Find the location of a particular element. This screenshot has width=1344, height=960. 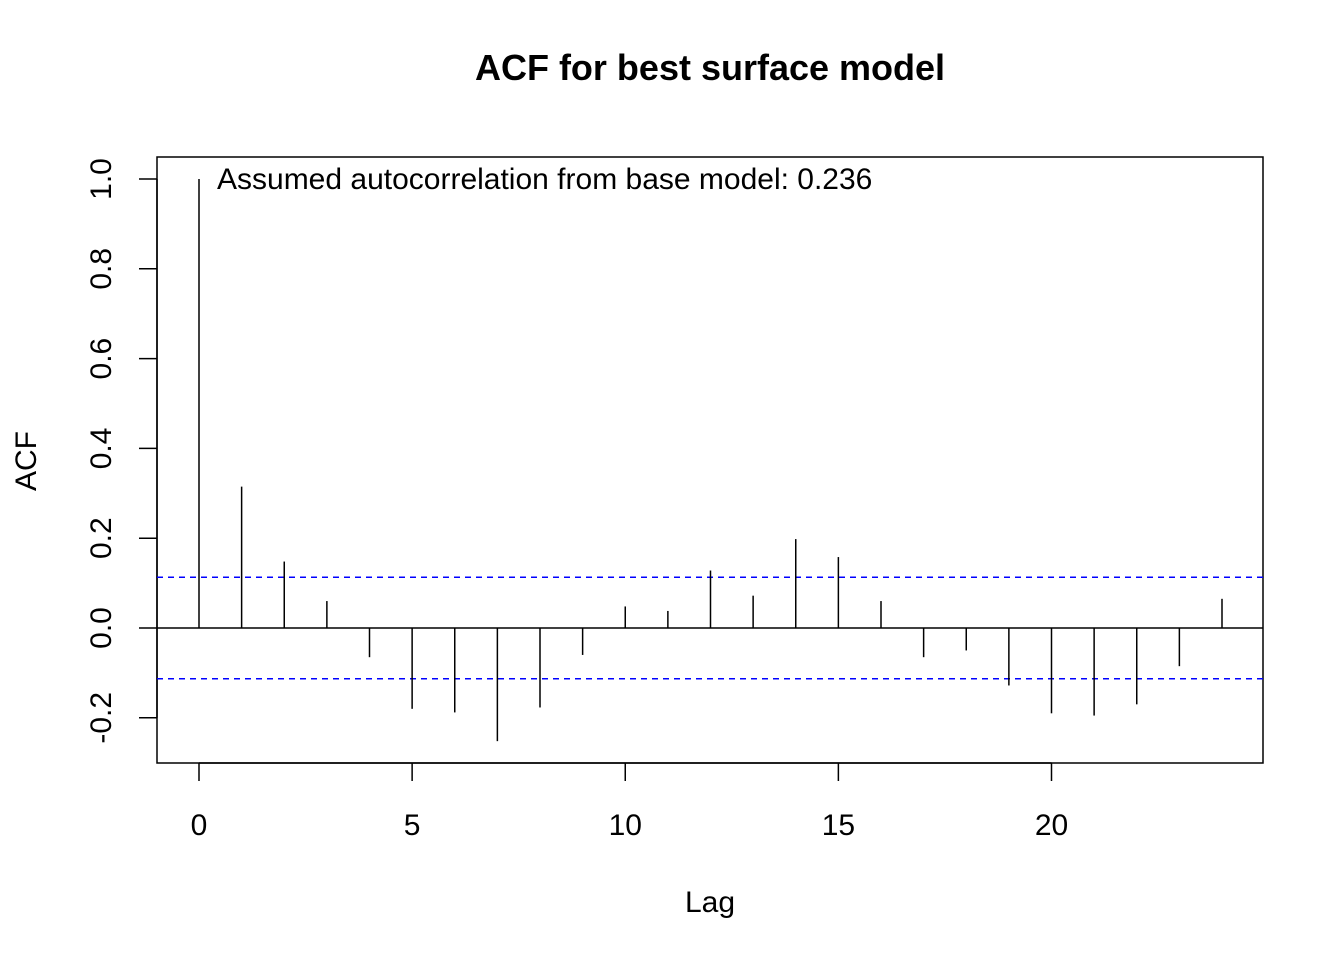

y-tick-label: 0.8 is located at coordinates (101, 269).